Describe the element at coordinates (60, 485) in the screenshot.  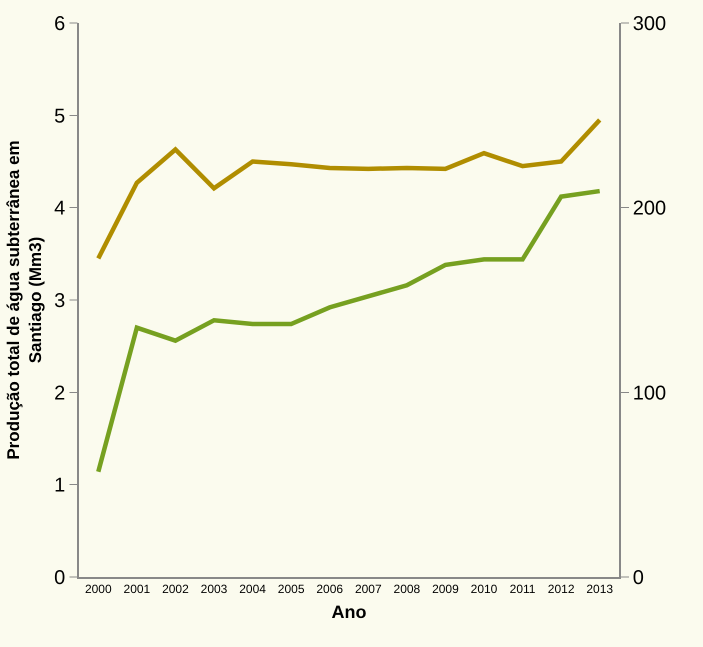
I see `y-tick-label: 1` at that location.